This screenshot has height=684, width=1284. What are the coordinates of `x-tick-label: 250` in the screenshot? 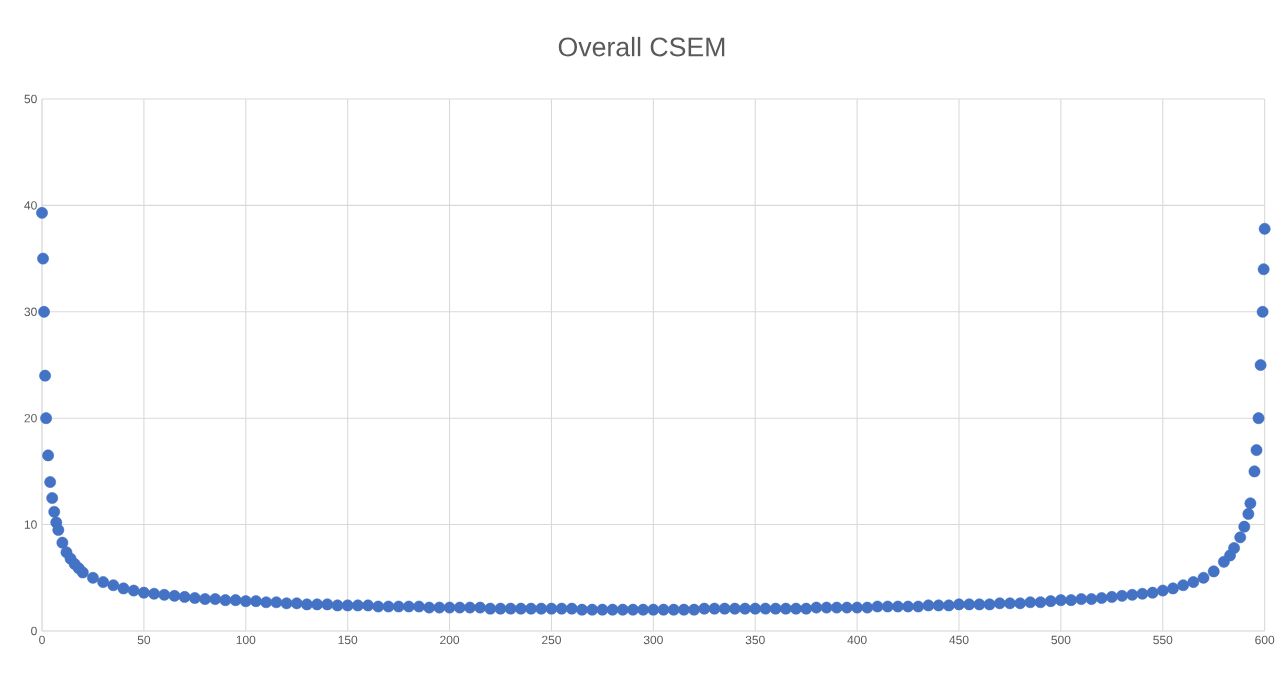 It's located at (551, 640).